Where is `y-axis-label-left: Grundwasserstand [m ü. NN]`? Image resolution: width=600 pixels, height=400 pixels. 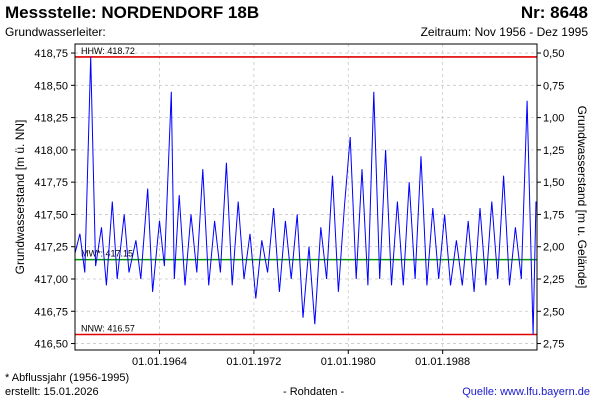
y-axis-label-left: Grundwasserstand [m ü. NN] is located at coordinates (20, 197).